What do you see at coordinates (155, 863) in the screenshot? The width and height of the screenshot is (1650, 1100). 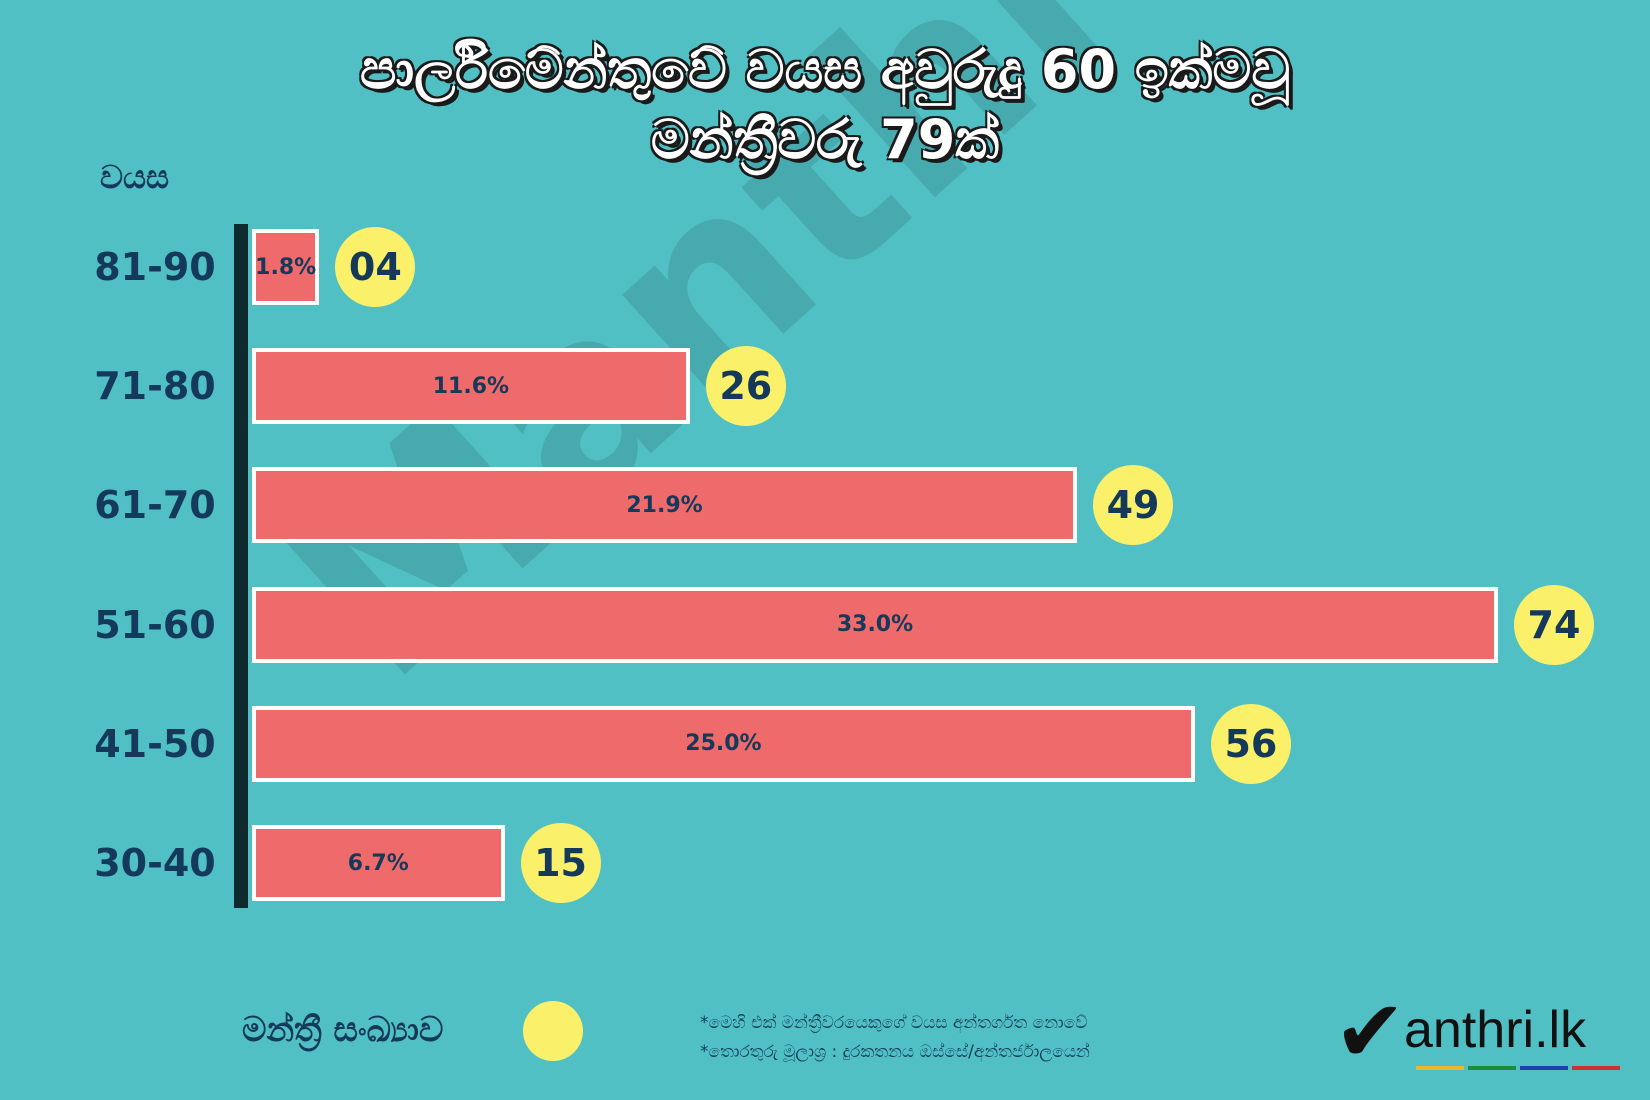 I see `category-label: 30-40` at bounding box center [155, 863].